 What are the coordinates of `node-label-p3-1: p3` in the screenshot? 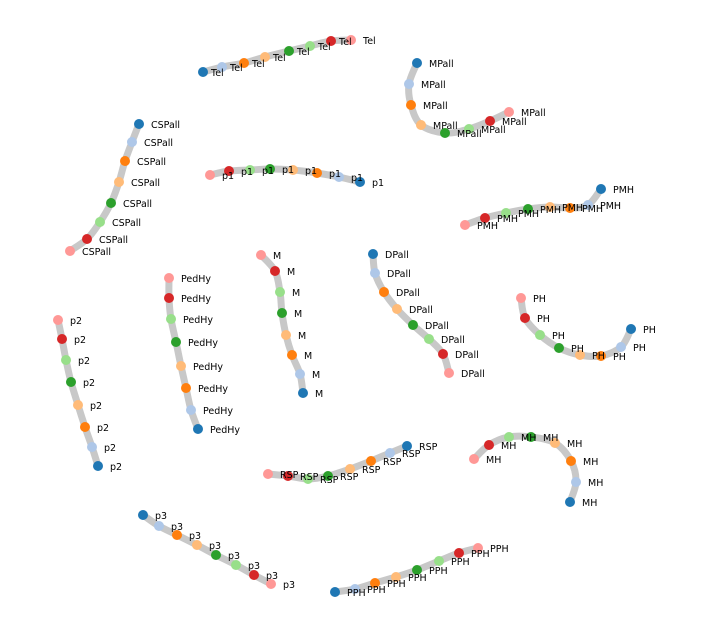 It's located at (161, 516).